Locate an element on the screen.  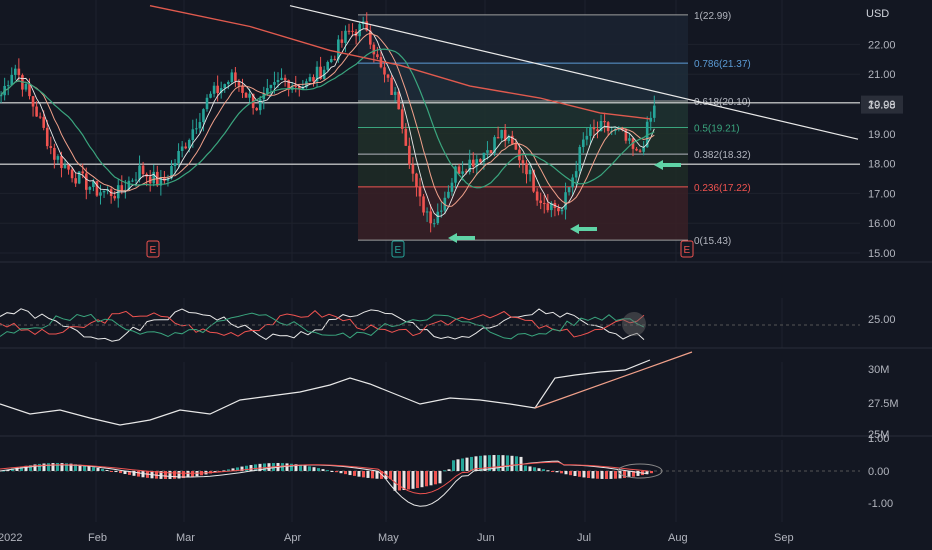
price-tick-label: 17.00 is located at coordinates (882, 194).